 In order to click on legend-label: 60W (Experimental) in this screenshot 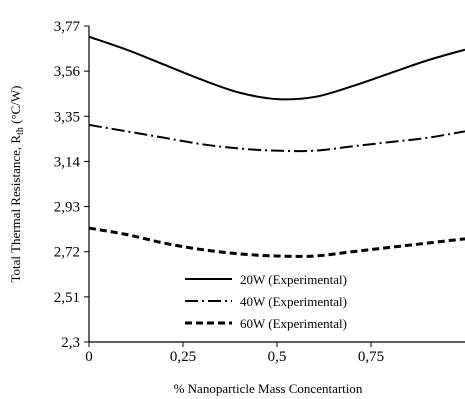, I will do `click(293, 323)`.